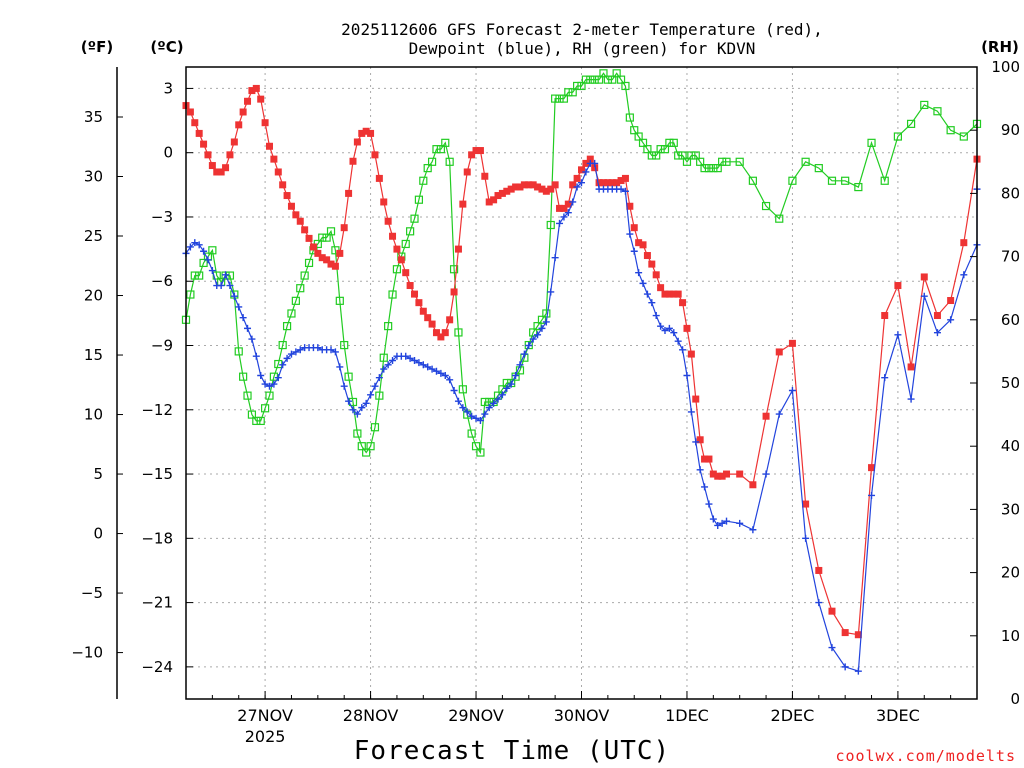 This screenshot has width=1024, height=768. Describe the element at coordinates (1010, 446) in the screenshot. I see `rh-tick-label: 40` at that location.